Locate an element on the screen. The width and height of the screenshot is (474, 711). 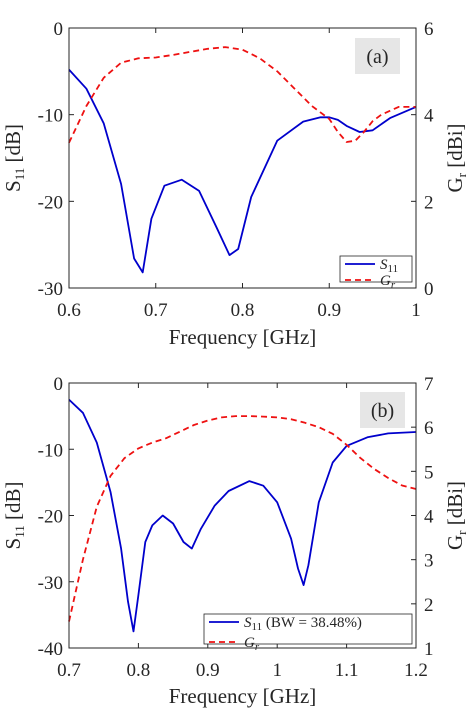
legend-entry-s11: S11 (BW = 38.48%) is located at coordinates (303, 624).